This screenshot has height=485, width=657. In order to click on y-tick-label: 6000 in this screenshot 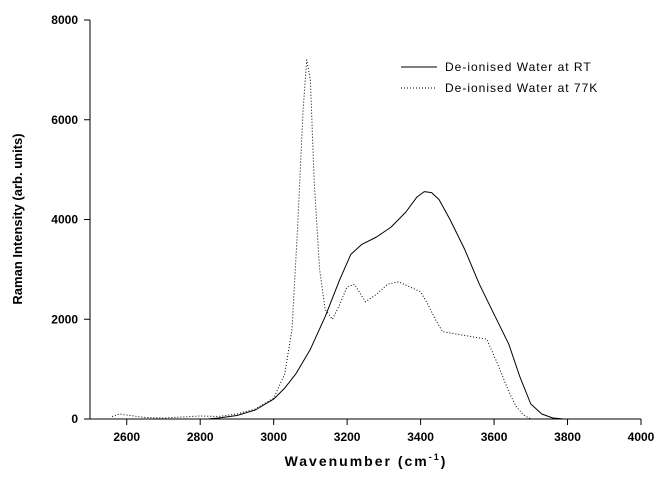, I will do `click(64, 120)`.